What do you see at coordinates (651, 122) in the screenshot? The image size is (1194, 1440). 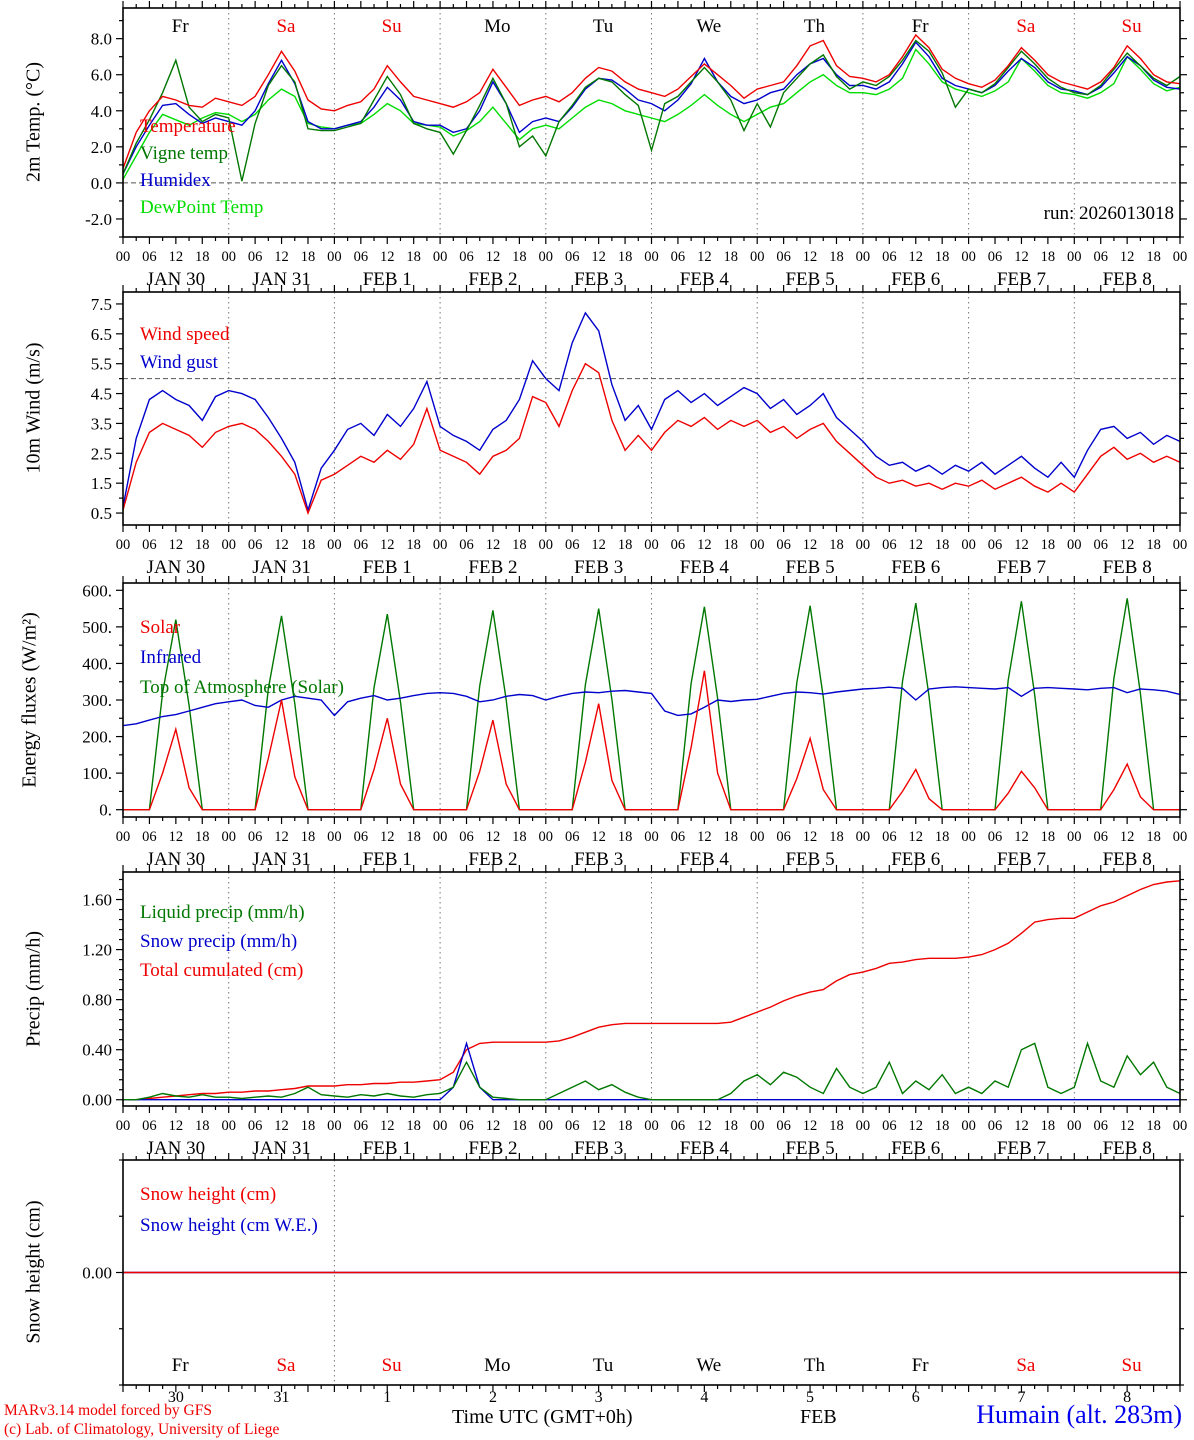 I see `panel-frame` at bounding box center [651, 122].